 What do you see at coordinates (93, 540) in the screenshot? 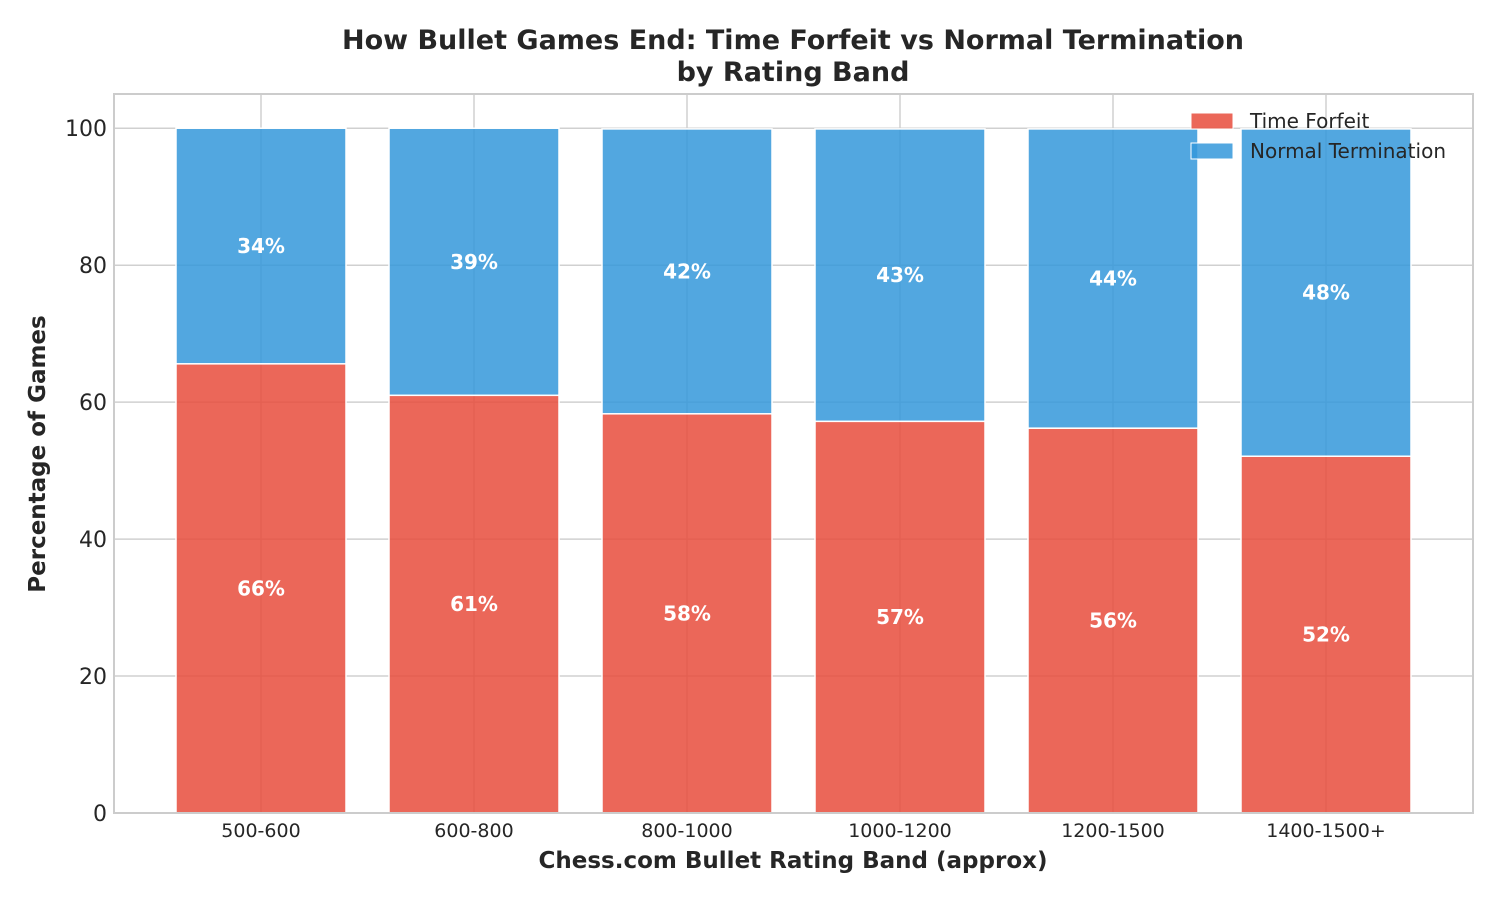
I see `y-tick-label: 40` at bounding box center [93, 540].